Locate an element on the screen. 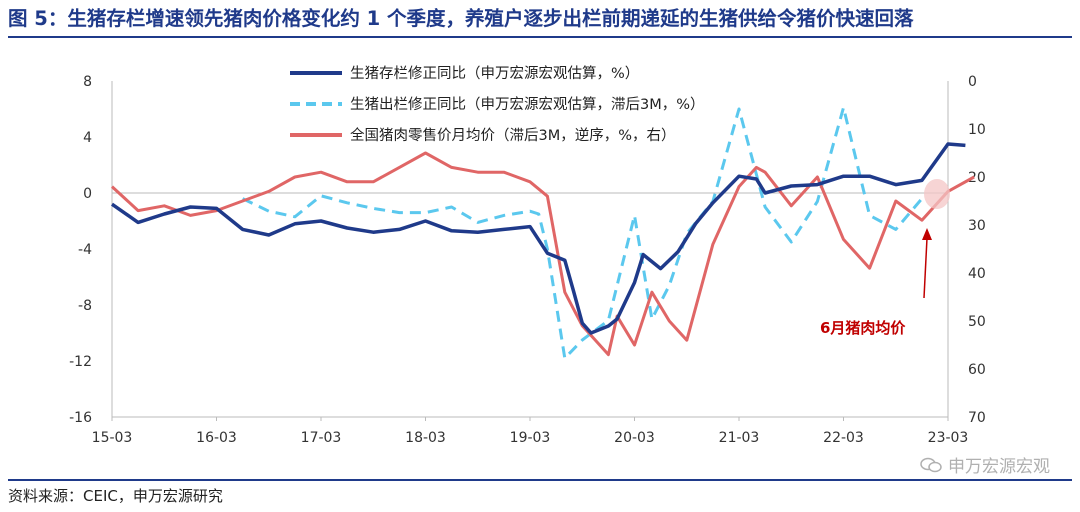 The height and width of the screenshot is (512, 1080). y-right-tick-label: 70 is located at coordinates (977, 418).